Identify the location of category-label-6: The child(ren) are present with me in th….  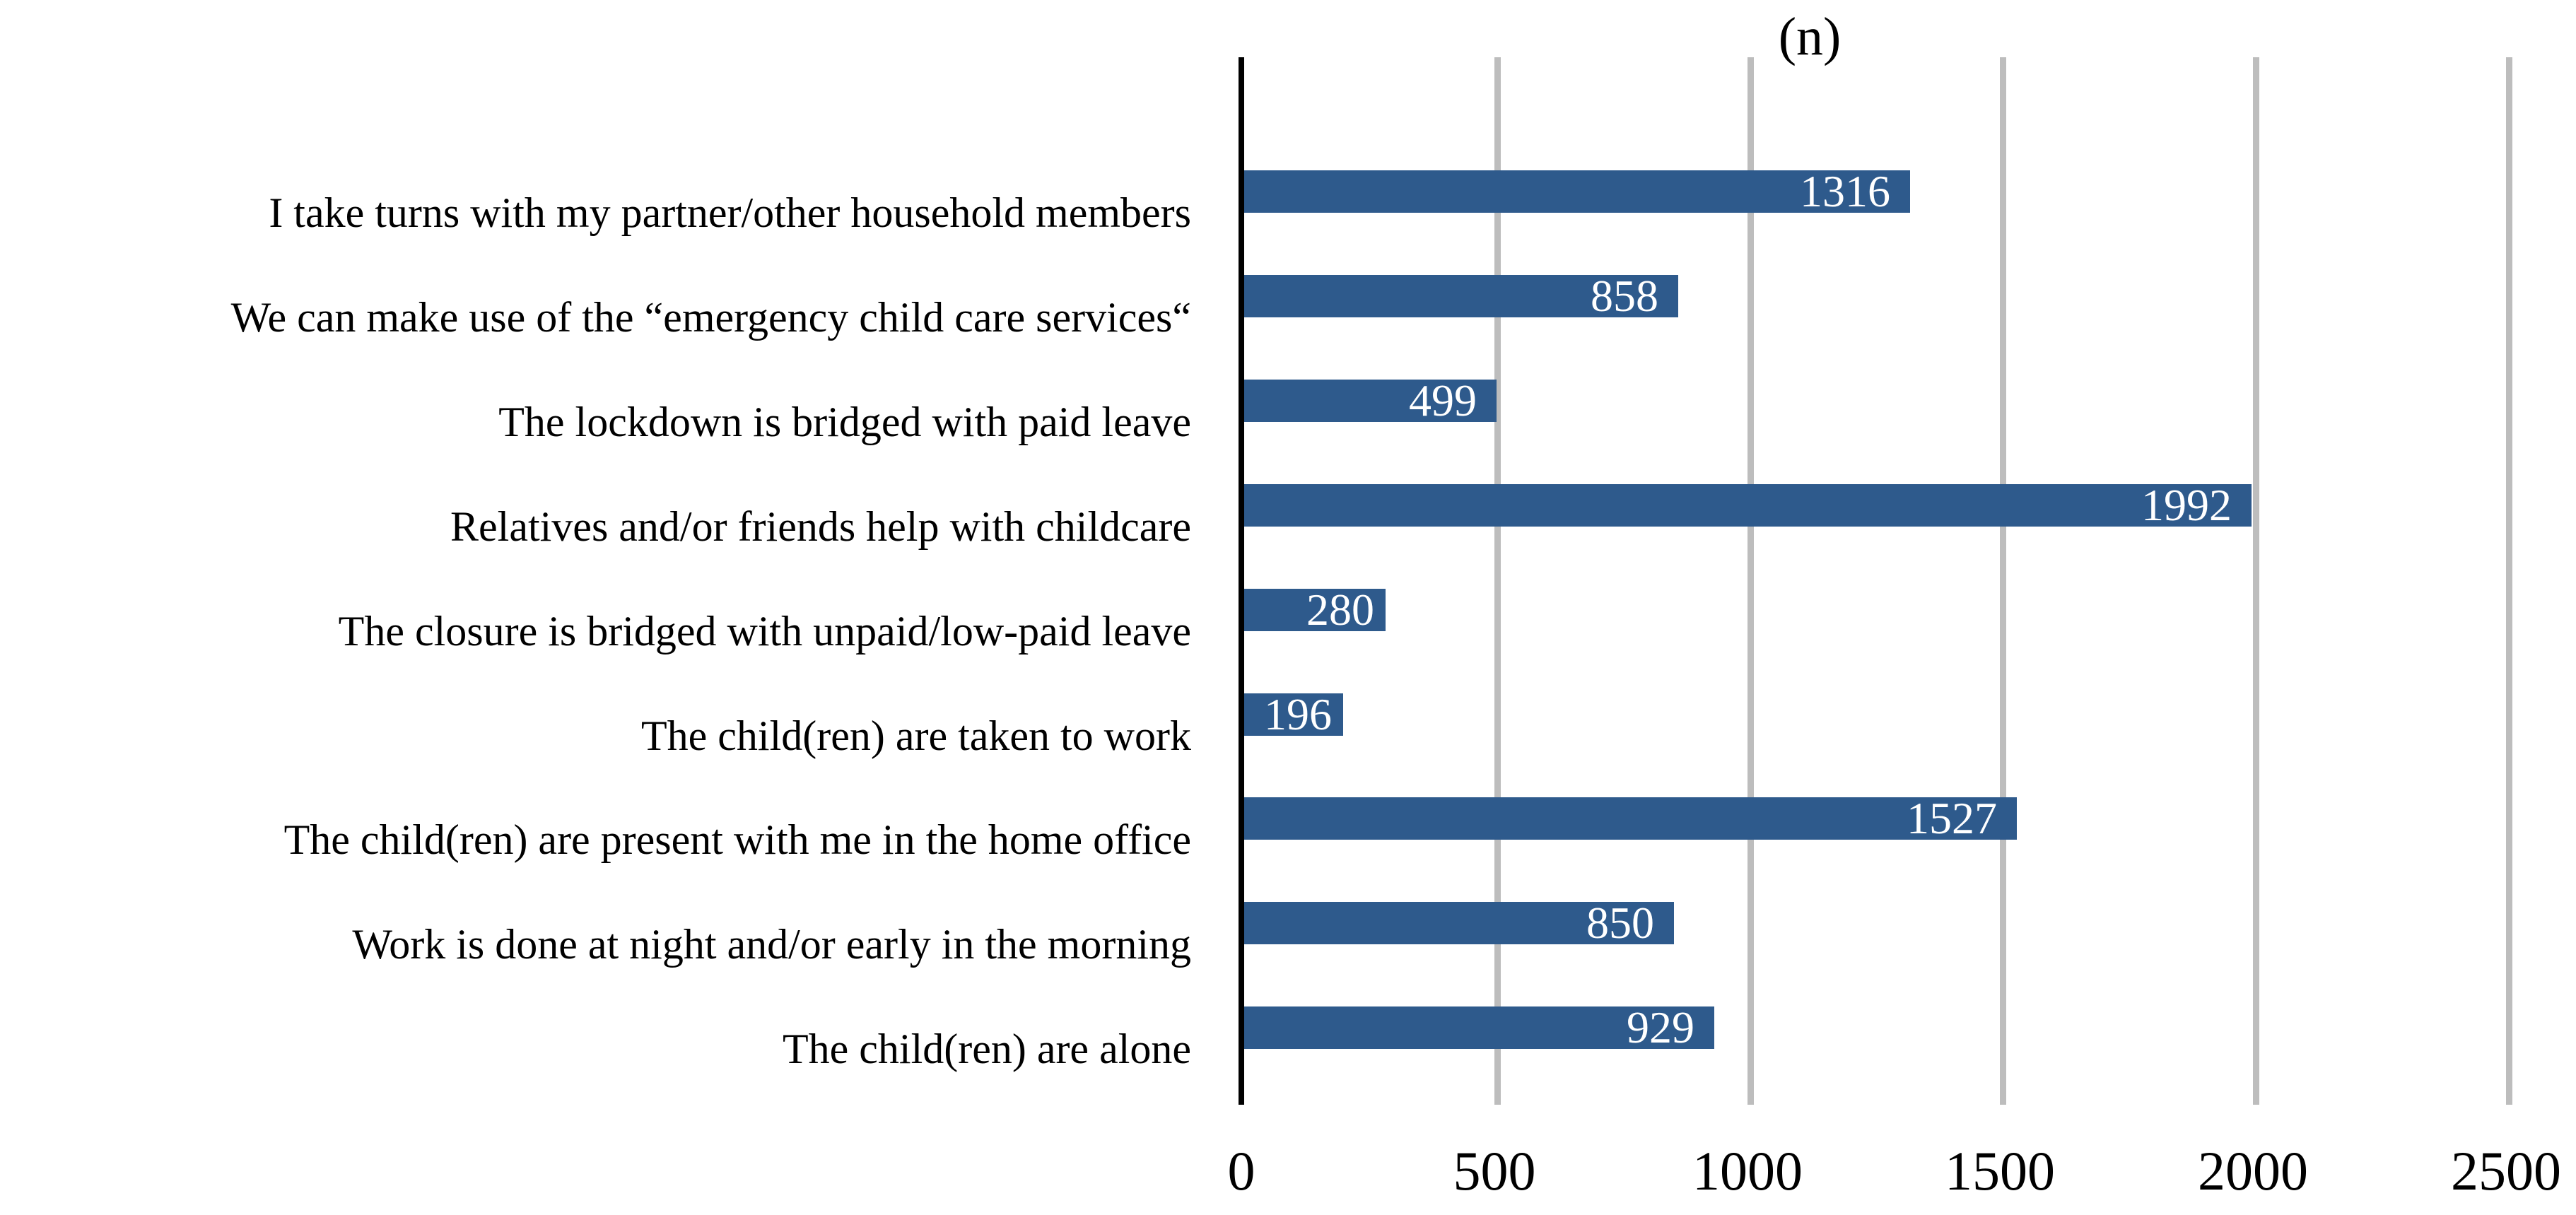
(737, 839).